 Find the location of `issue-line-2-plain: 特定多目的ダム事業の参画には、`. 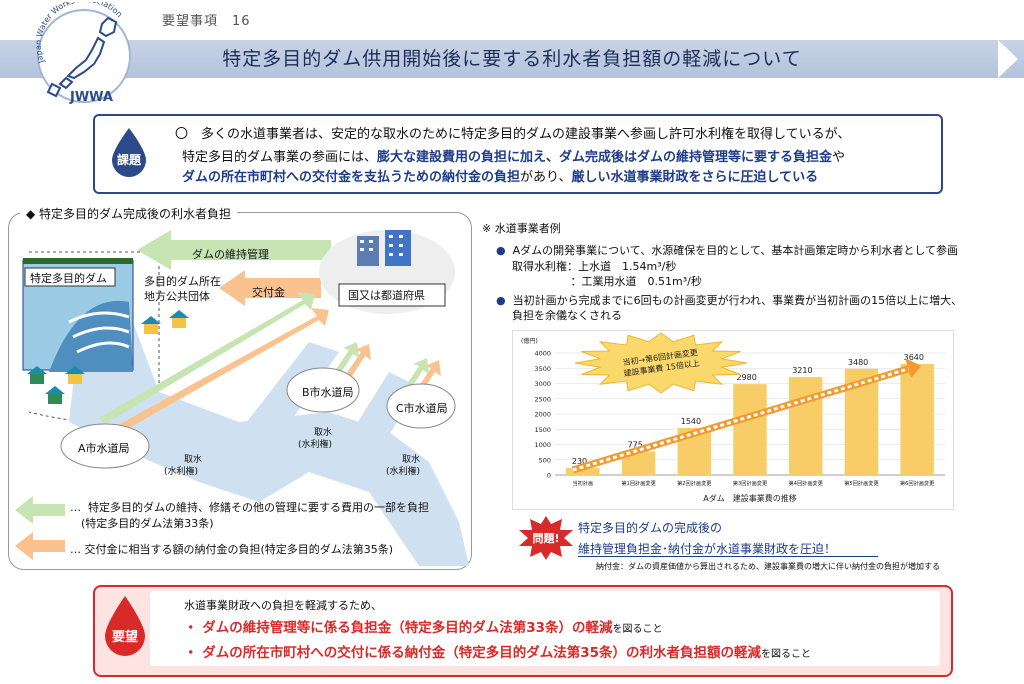

issue-line-2-plain: 特定多目的ダム事業の参画には、 is located at coordinates (280, 157).